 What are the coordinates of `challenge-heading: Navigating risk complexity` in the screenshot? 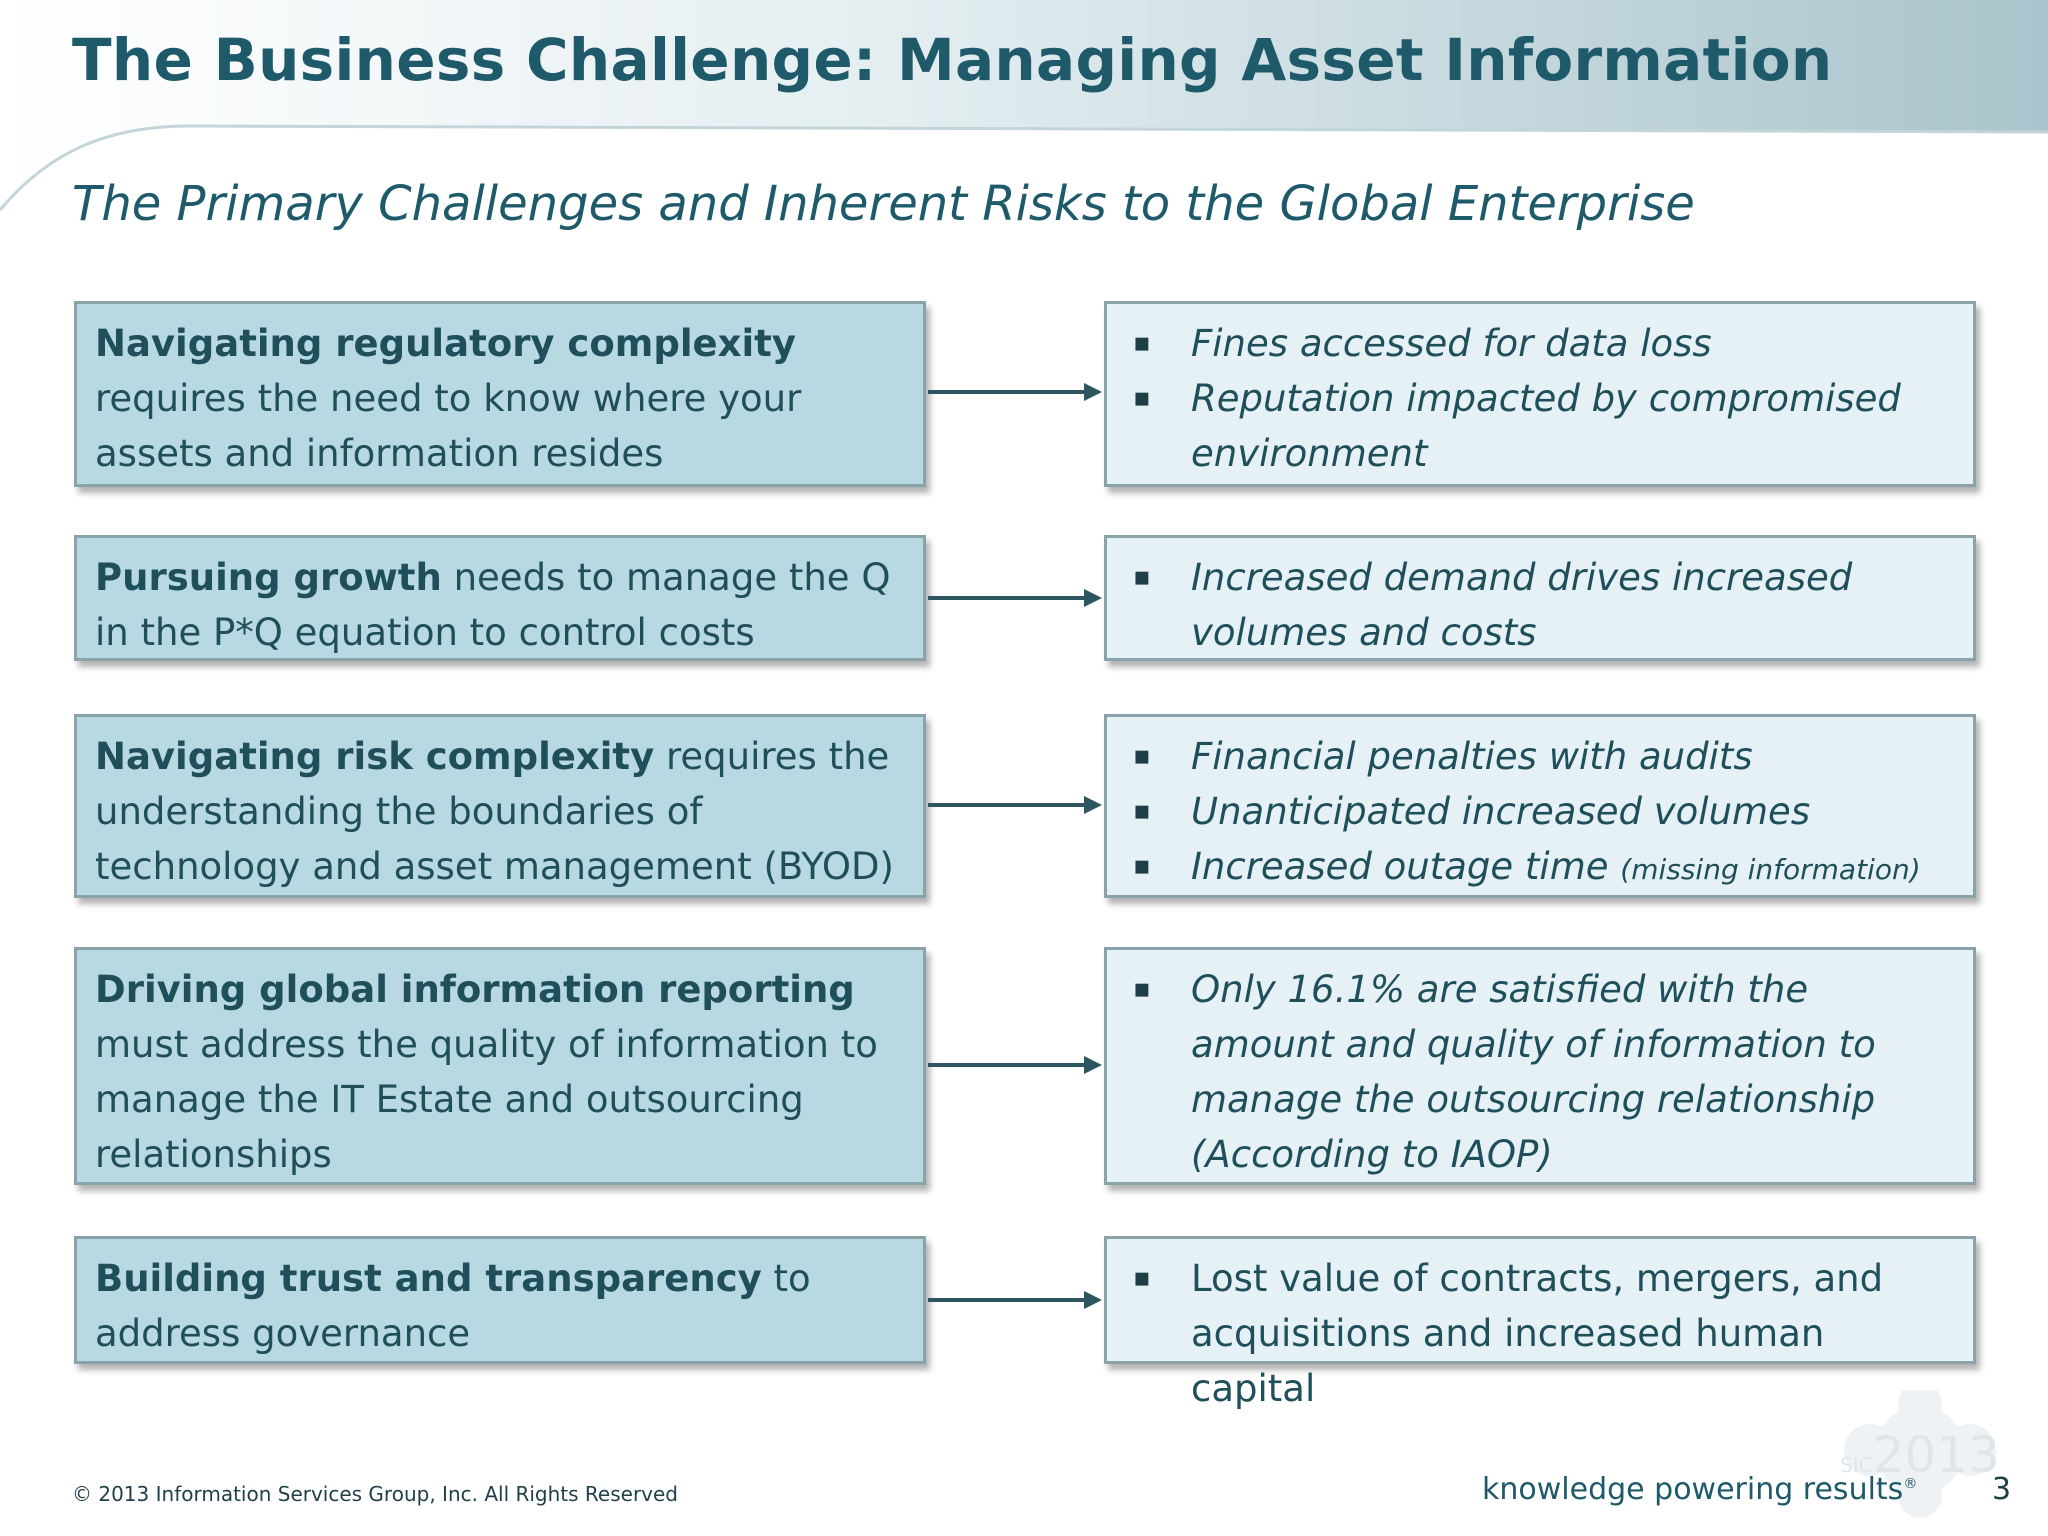 It's located at (375, 756).